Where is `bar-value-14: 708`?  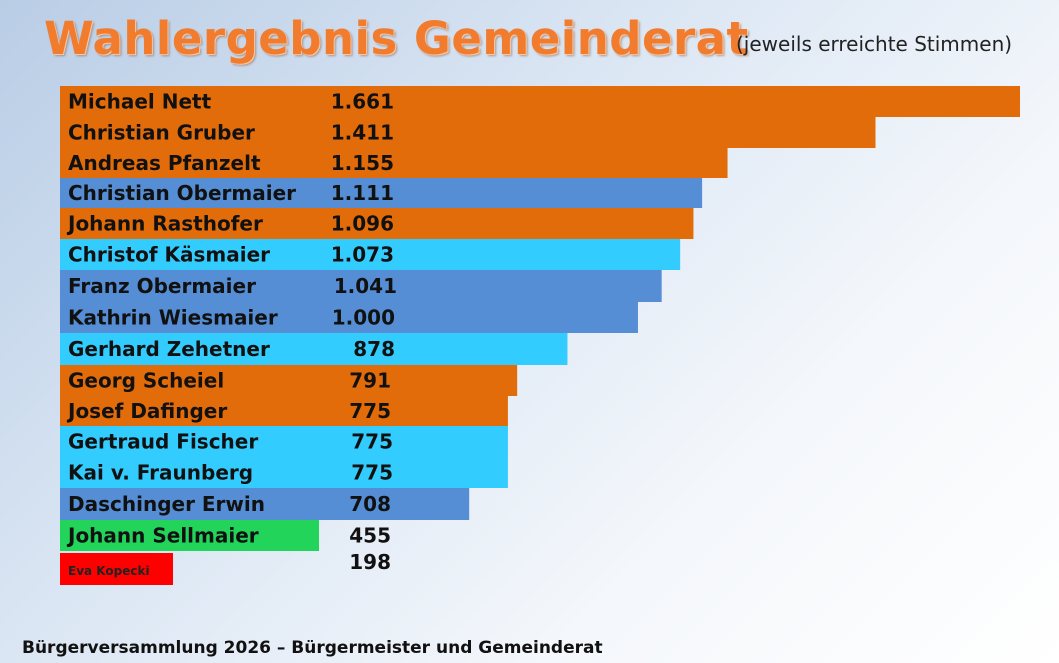 bar-value-14: 708 is located at coordinates (370, 504).